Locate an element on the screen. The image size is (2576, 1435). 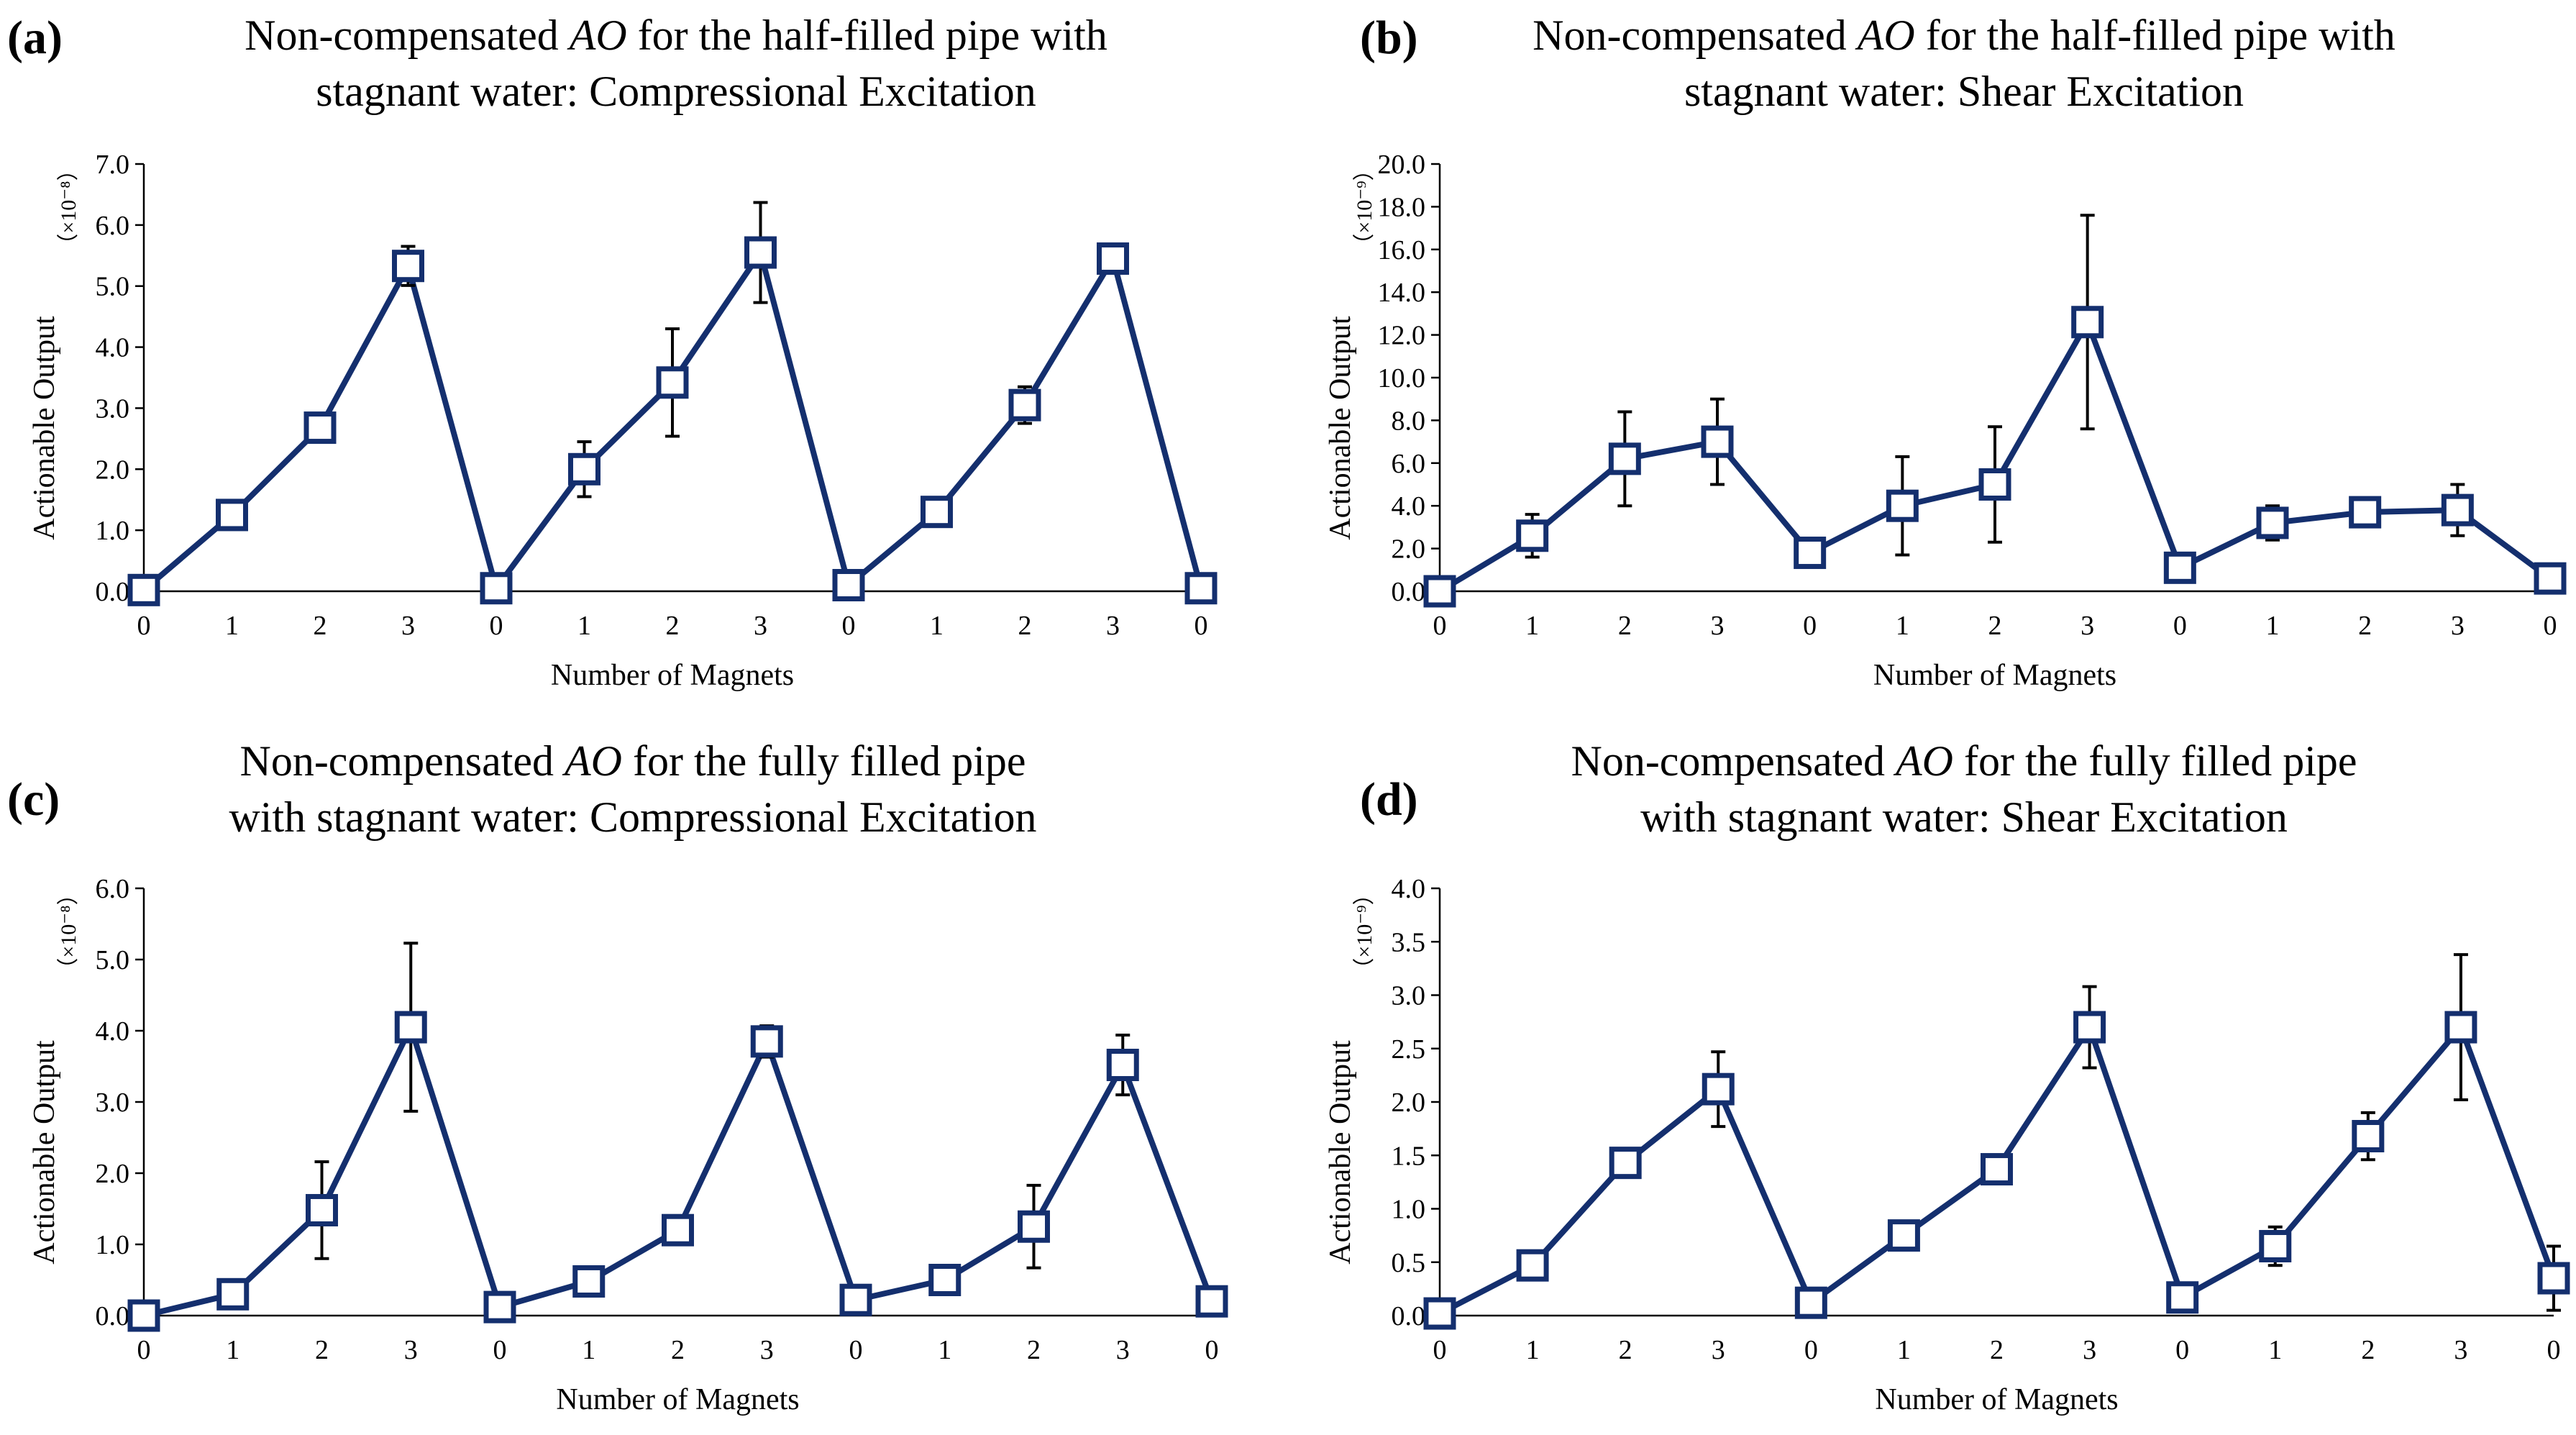
y-tick-label: 2.5 is located at coordinates (1409, 1049).